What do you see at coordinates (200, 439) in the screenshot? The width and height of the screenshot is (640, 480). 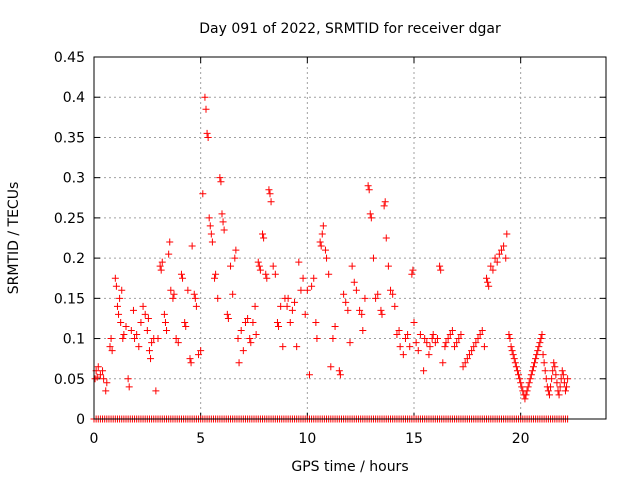 I see `x-tick-label: 5` at bounding box center [200, 439].